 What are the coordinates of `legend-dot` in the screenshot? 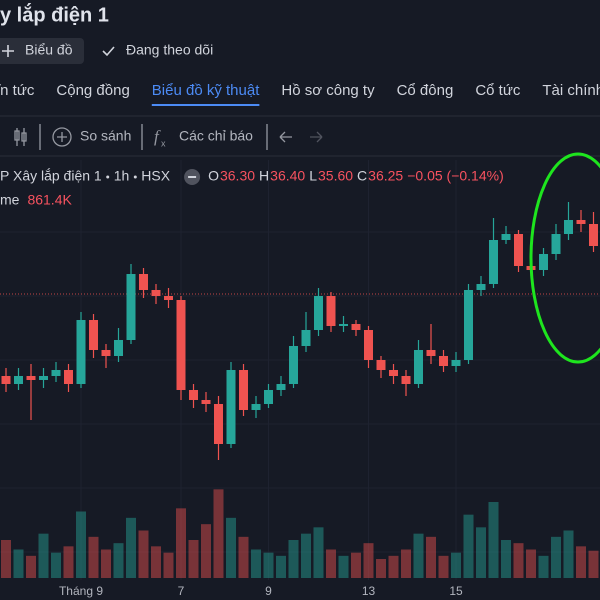 It's located at (108, 177).